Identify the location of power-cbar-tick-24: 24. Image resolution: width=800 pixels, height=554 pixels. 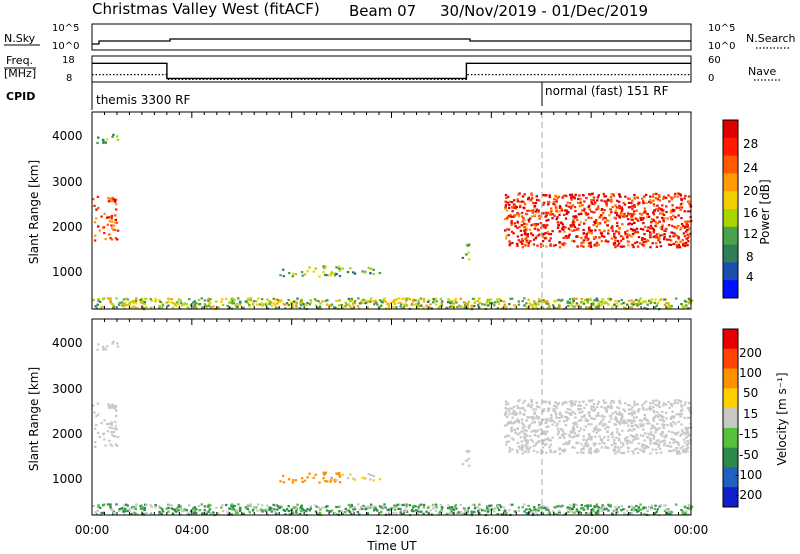
(750, 168).